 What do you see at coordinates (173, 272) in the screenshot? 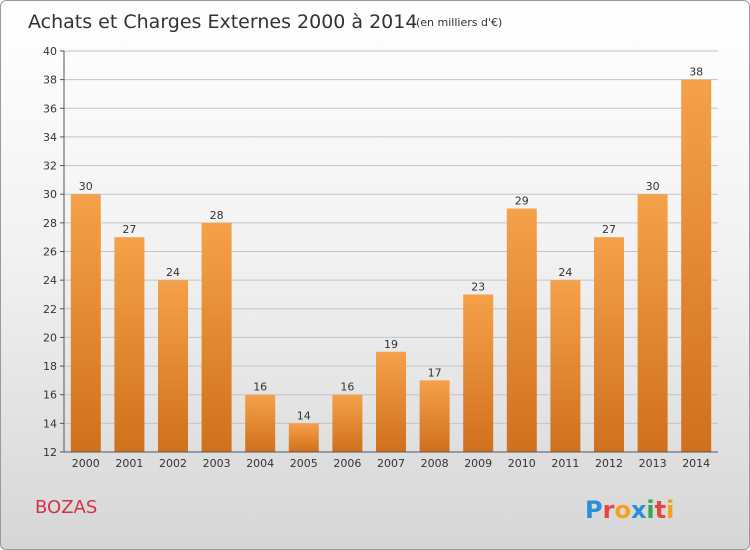
I see `value-label-2002: 24` at bounding box center [173, 272].